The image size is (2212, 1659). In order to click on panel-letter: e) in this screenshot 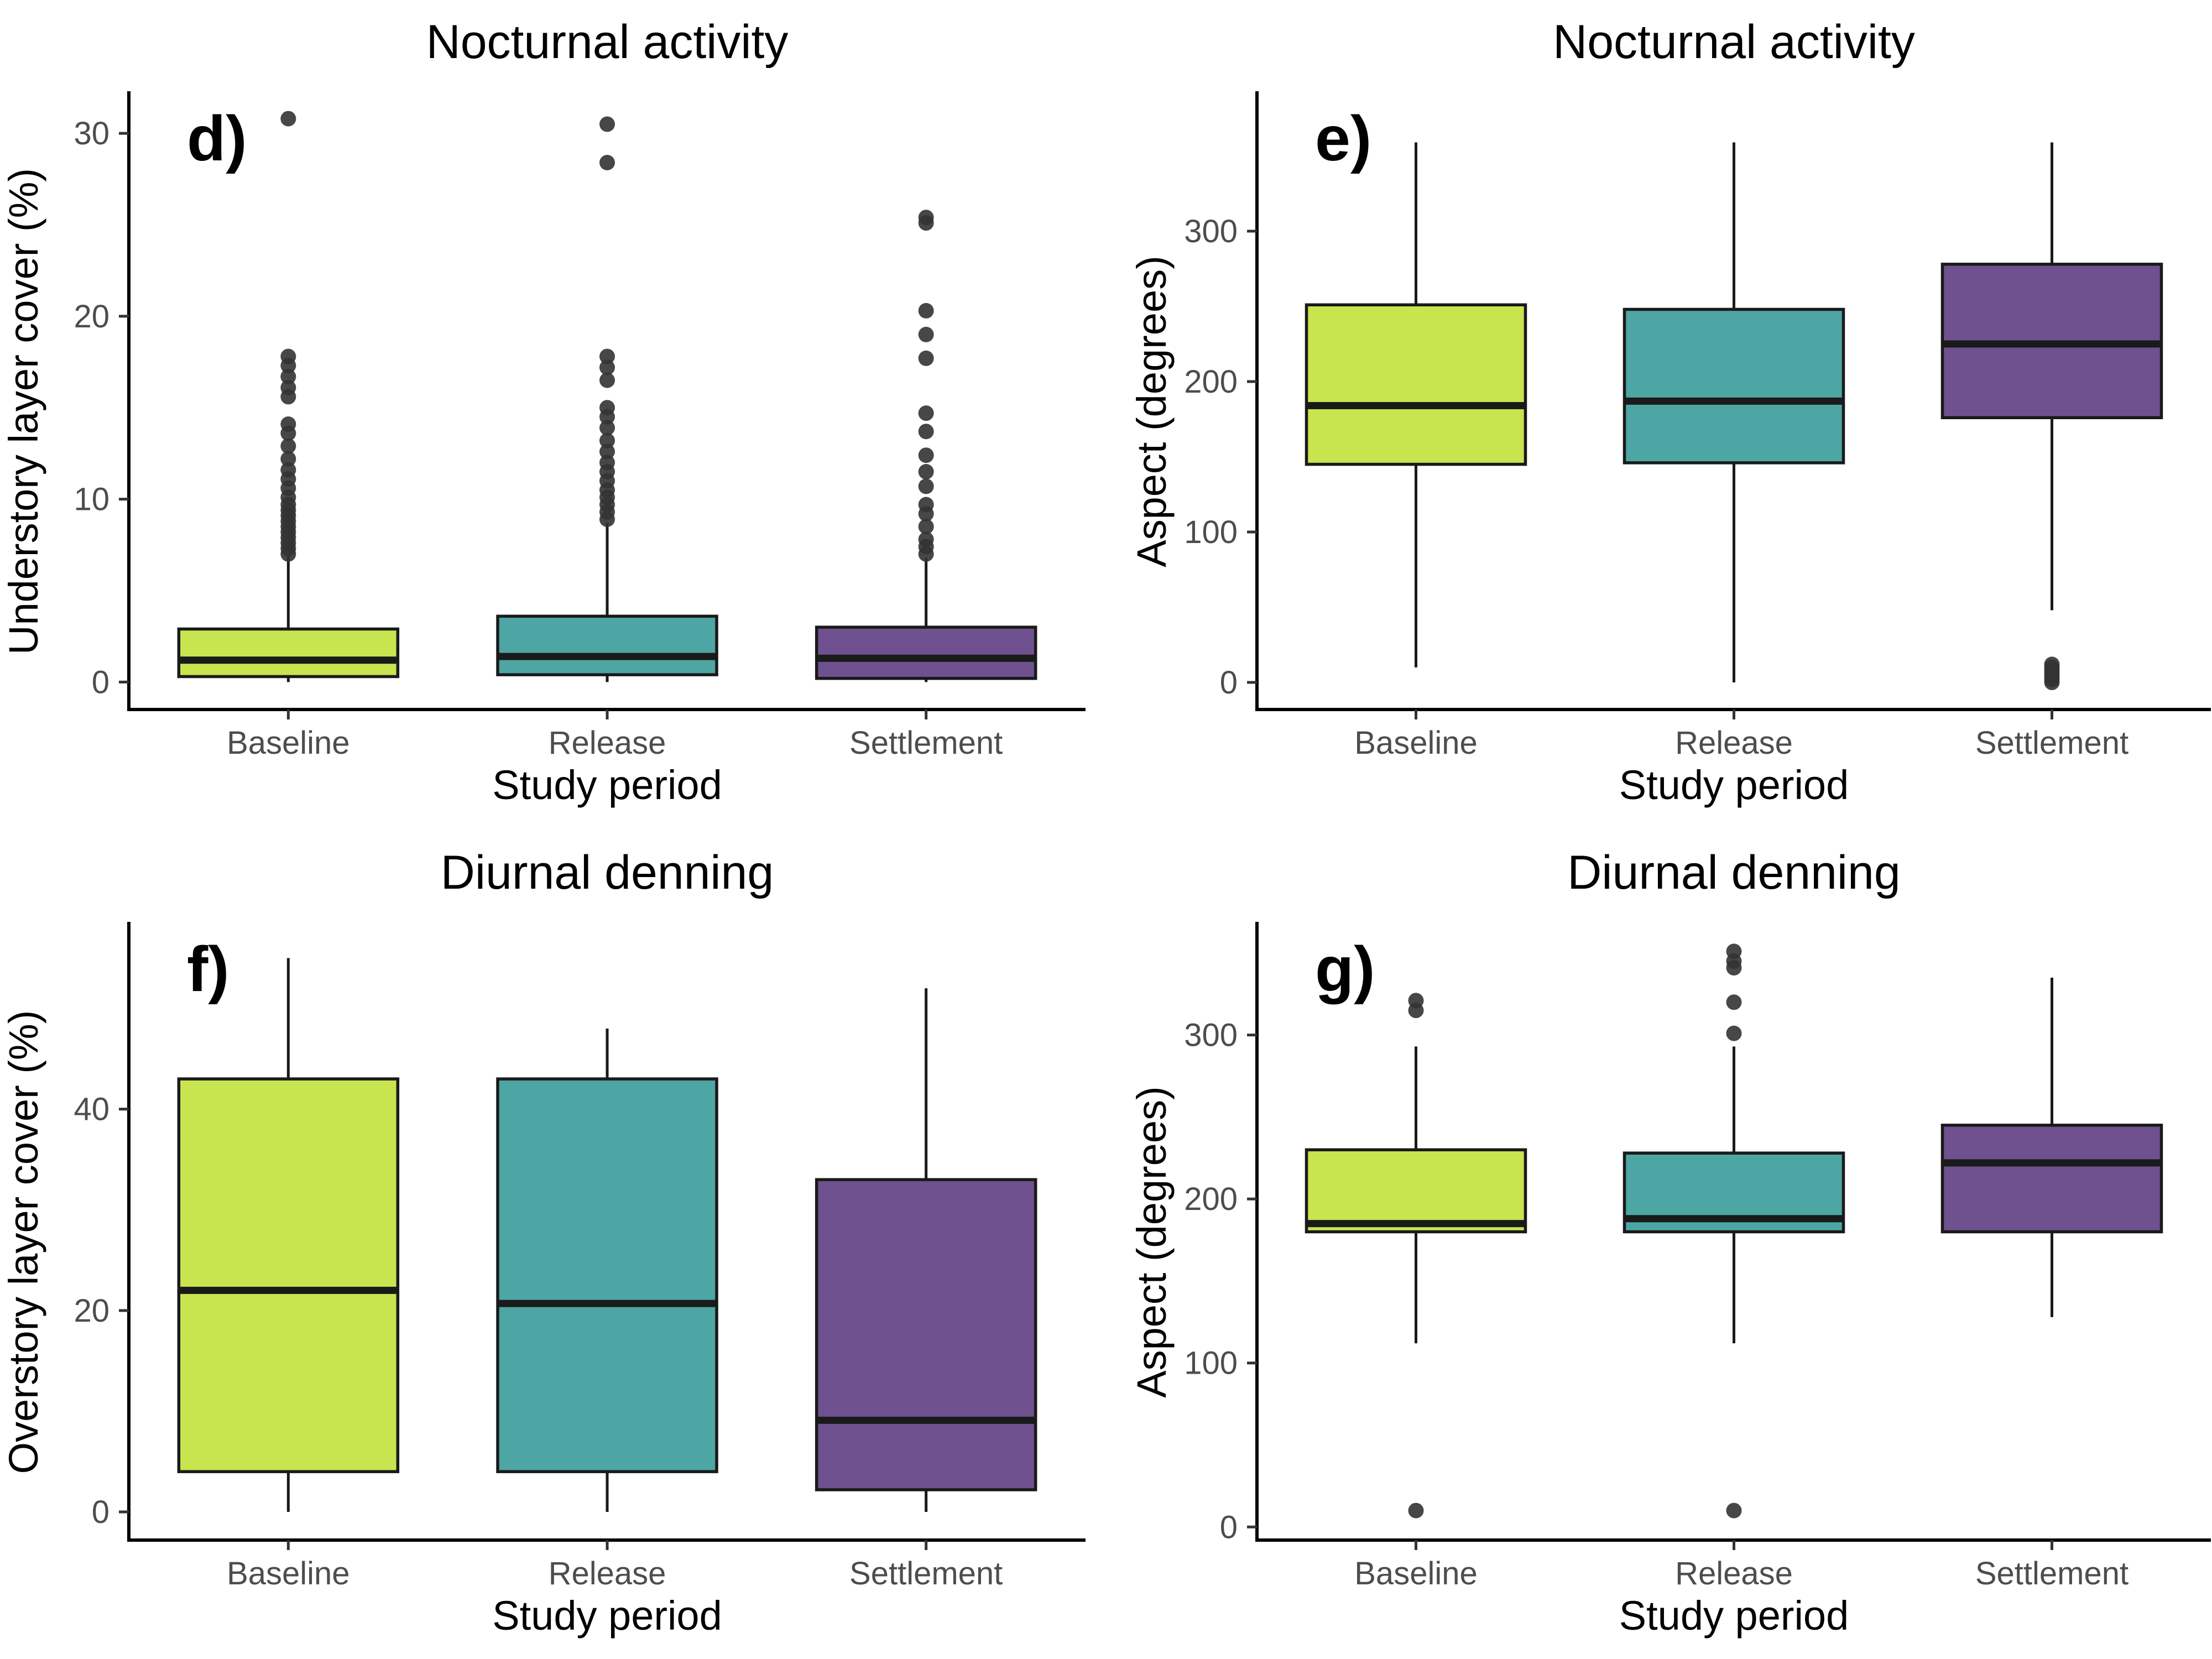, I will do `click(1343, 138)`.